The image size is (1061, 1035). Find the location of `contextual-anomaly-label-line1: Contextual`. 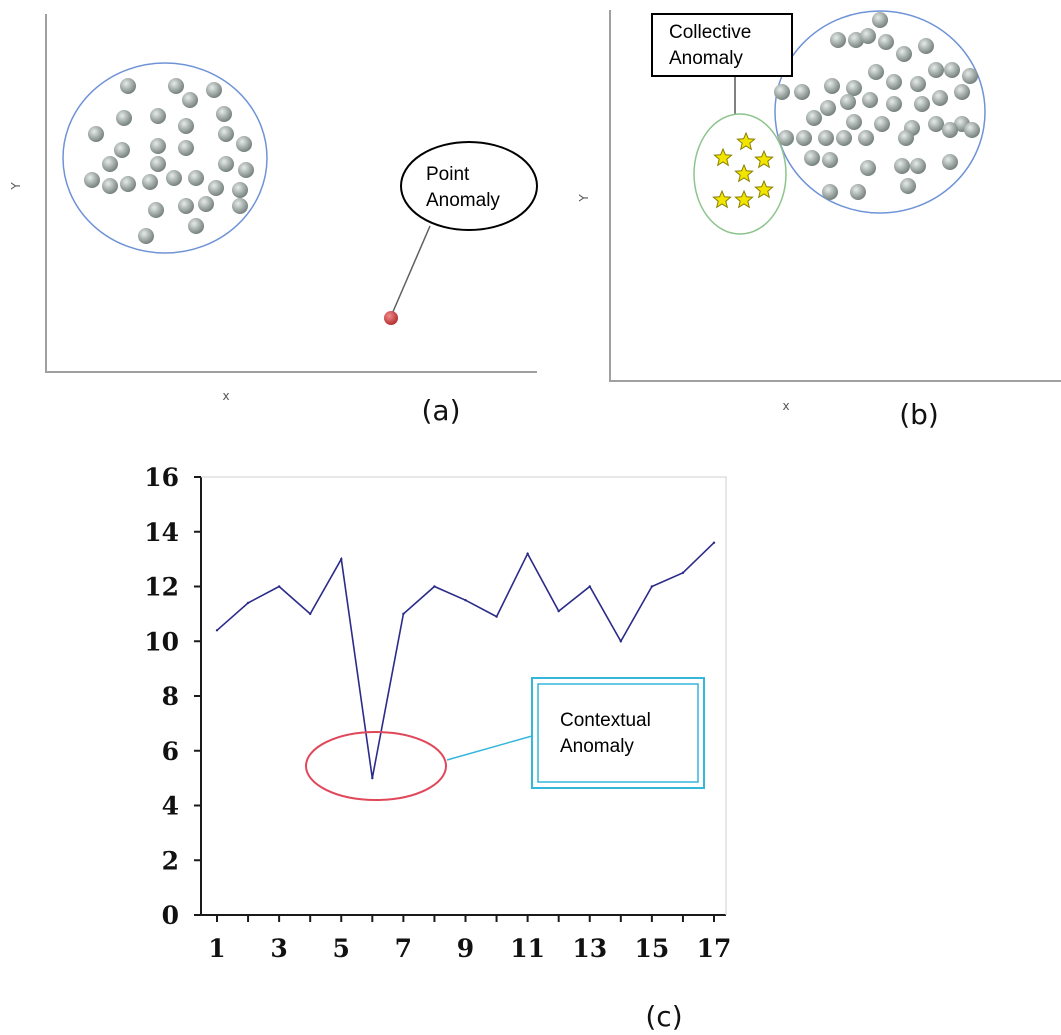

contextual-anomaly-label-line1: Contextual is located at coordinates (605, 720).